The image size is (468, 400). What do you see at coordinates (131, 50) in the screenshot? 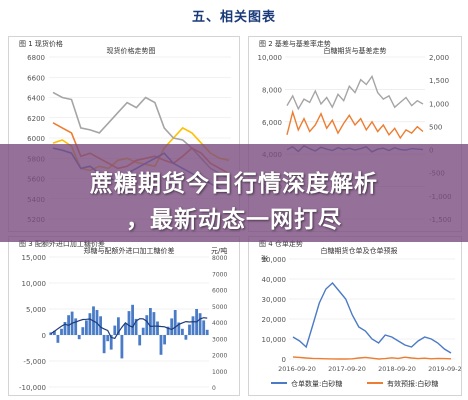
I see `chart-title: 现货价格走势图` at bounding box center [131, 50].